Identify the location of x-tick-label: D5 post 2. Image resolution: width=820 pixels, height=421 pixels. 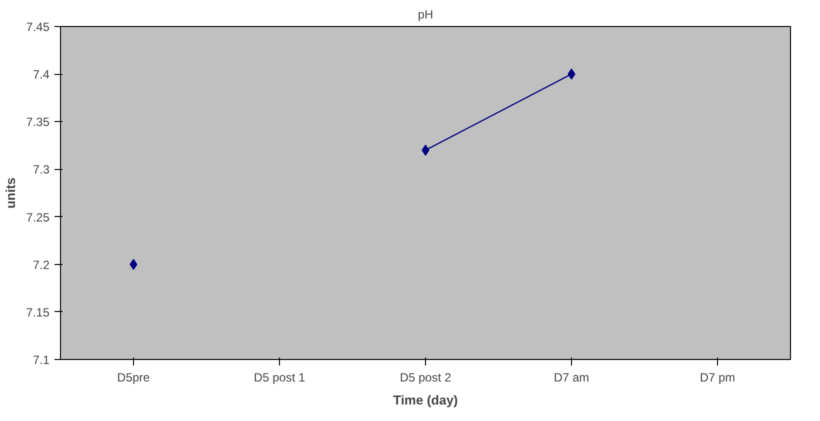
(426, 377).